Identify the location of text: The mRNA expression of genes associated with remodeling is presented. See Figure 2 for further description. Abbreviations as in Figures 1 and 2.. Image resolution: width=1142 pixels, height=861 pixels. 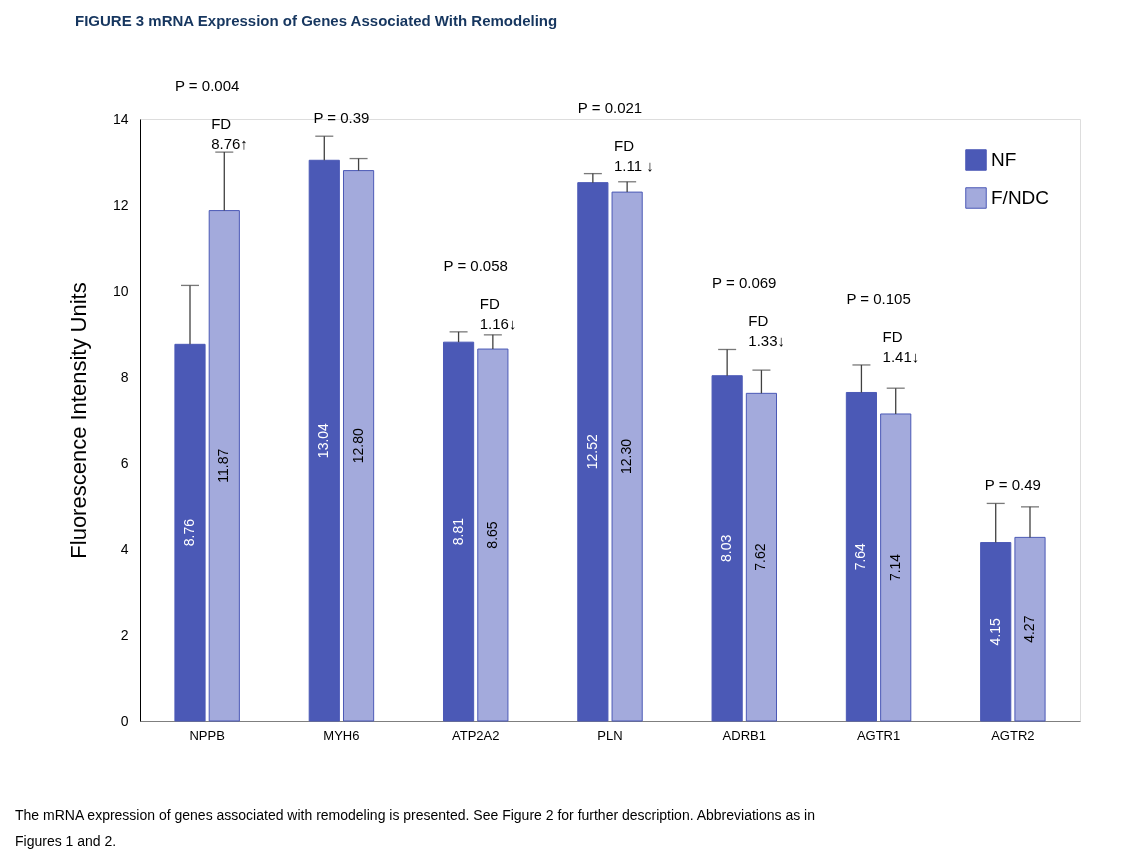
(415, 828).